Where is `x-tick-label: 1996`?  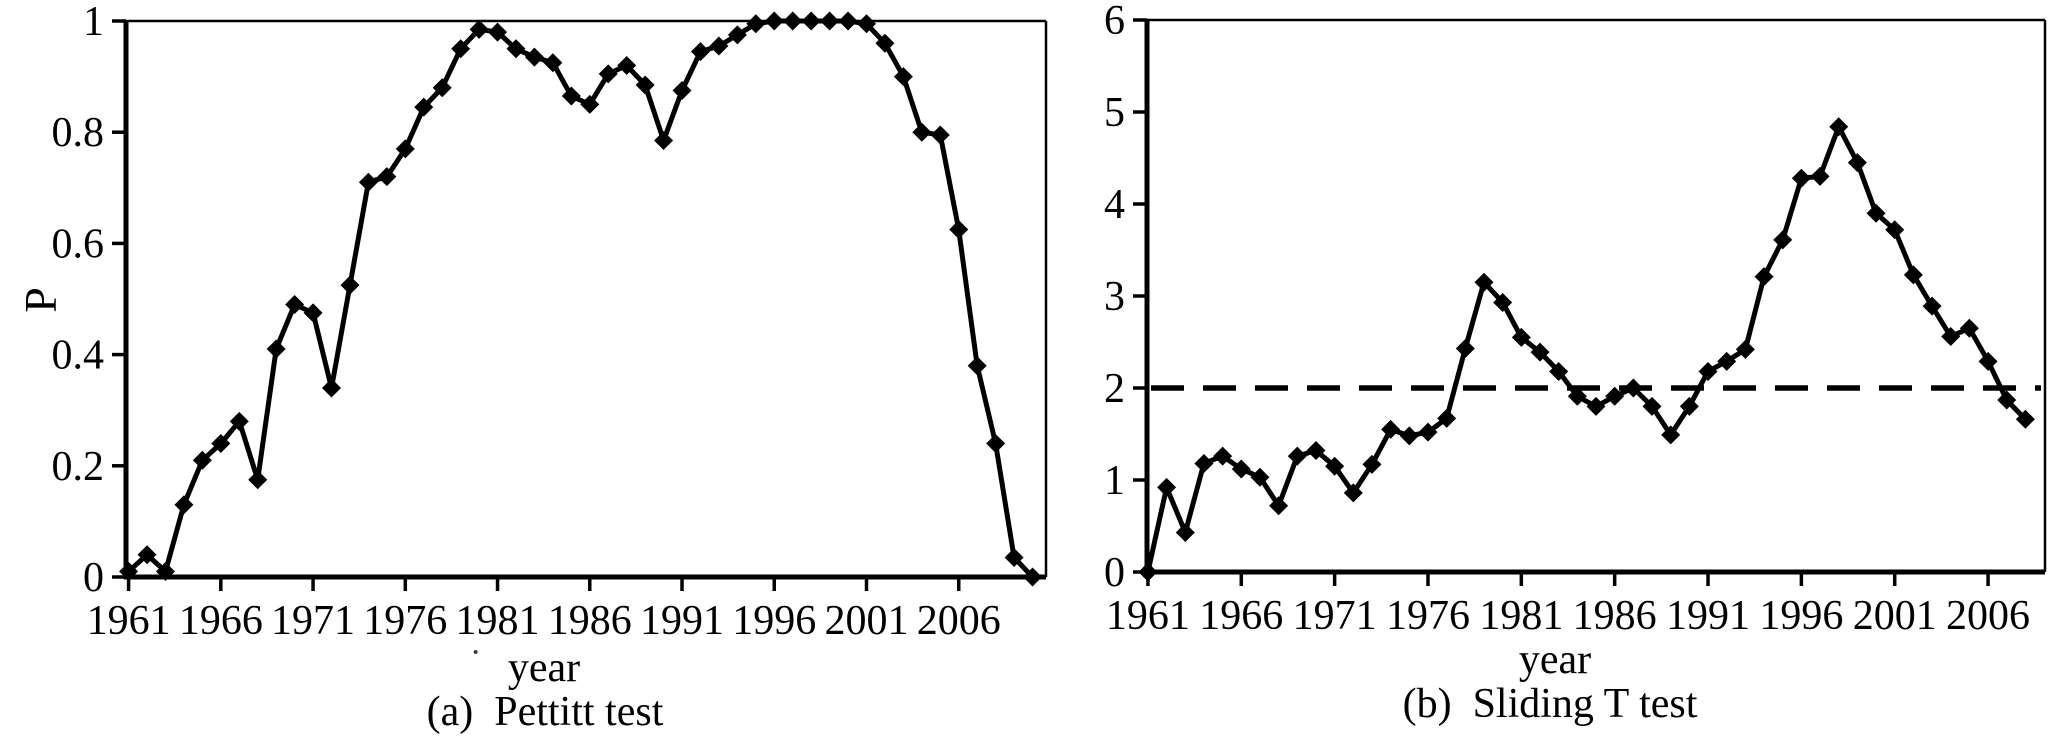
x-tick-label: 1996 is located at coordinates (774, 621).